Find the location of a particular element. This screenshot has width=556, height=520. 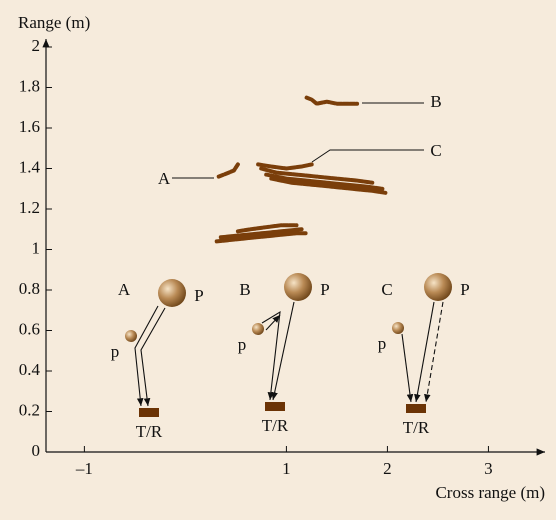

leader-line is located at coordinates (367, 156).